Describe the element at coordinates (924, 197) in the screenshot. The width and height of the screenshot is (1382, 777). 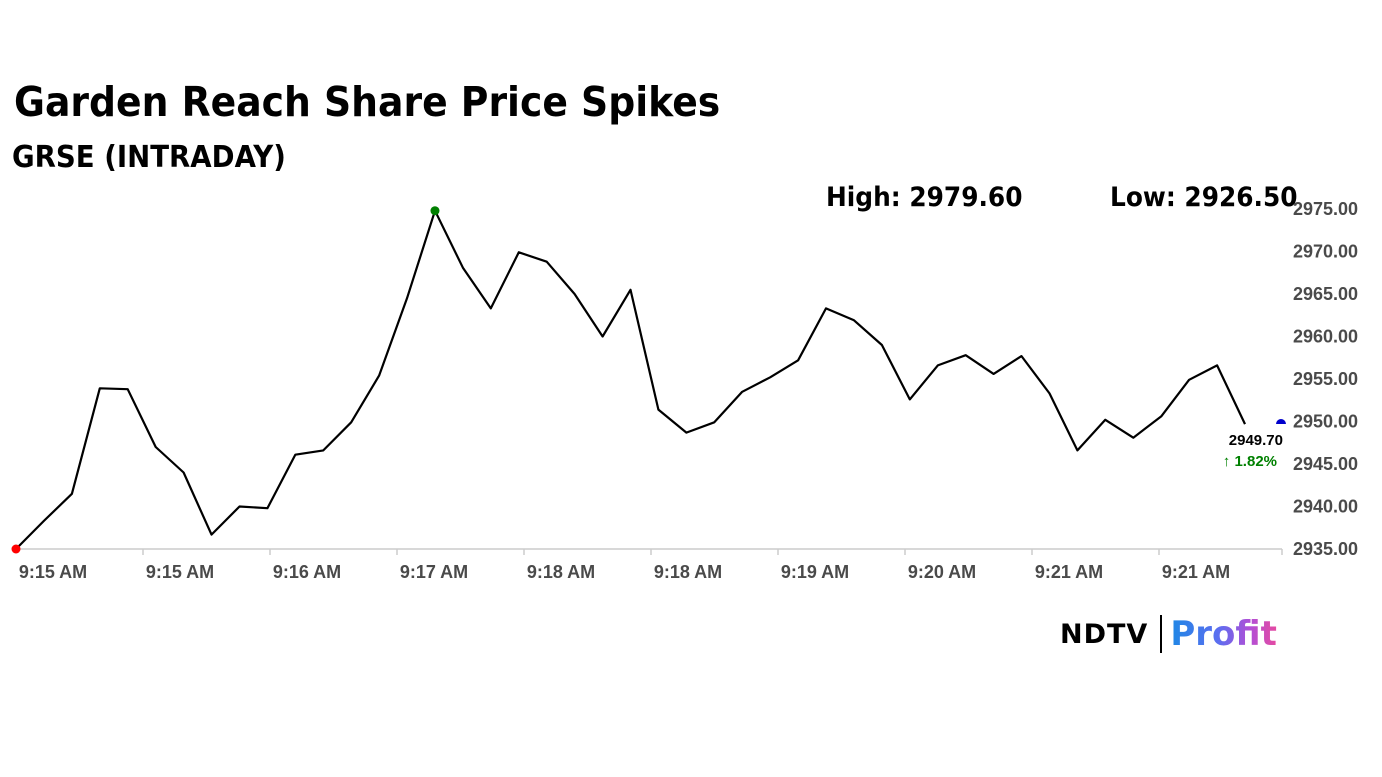
I see `high-stat: High: 2979.60` at that location.